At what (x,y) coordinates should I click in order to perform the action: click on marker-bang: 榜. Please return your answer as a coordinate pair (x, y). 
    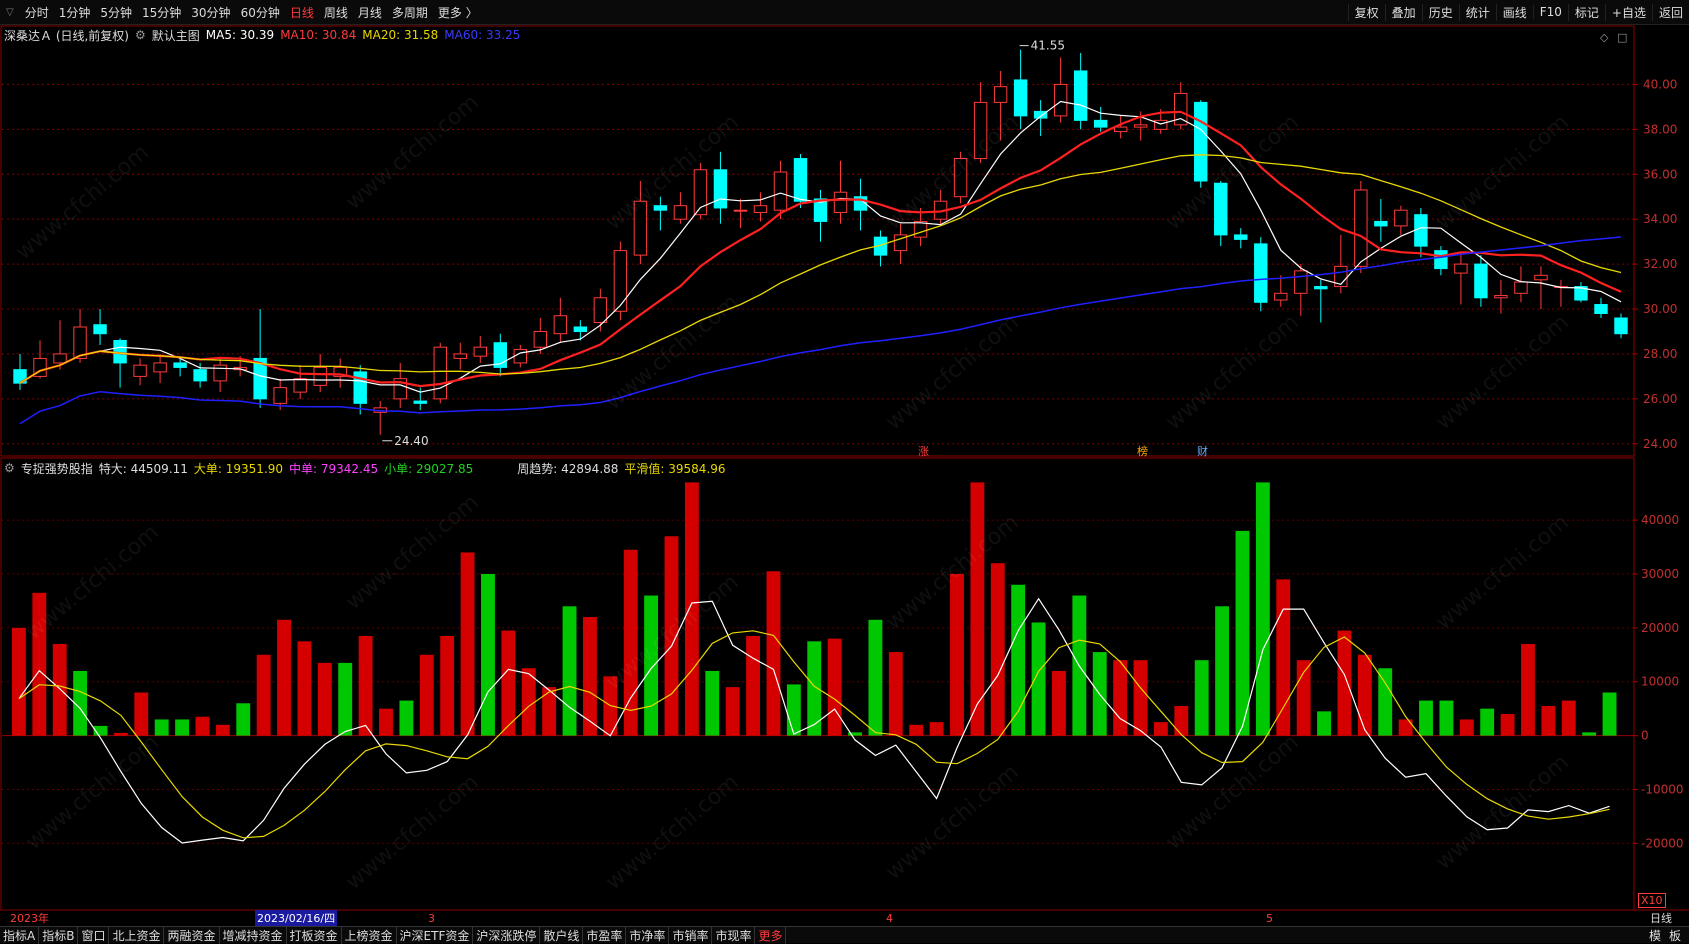
    Looking at the image, I should click on (1142, 451).